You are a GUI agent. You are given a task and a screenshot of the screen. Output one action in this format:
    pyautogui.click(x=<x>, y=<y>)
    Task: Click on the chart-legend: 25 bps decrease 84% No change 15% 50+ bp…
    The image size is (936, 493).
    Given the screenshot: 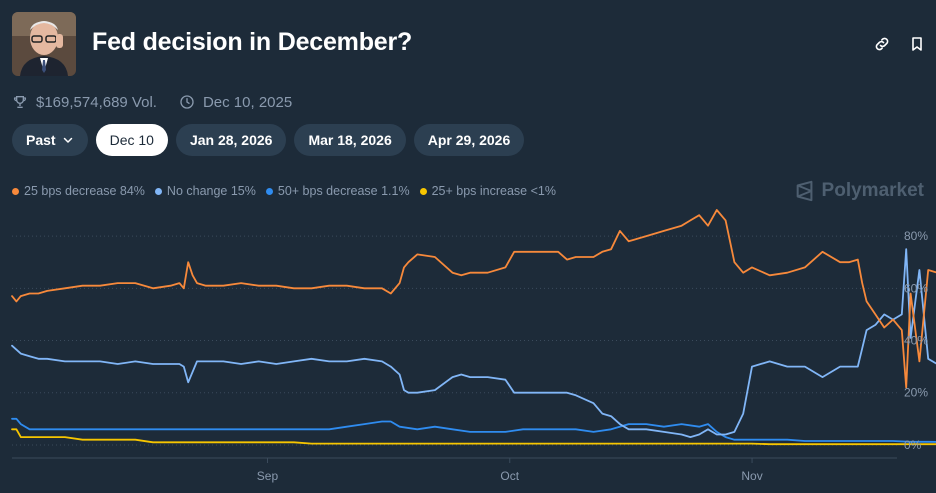 What is the action you would take?
    pyautogui.click(x=284, y=191)
    